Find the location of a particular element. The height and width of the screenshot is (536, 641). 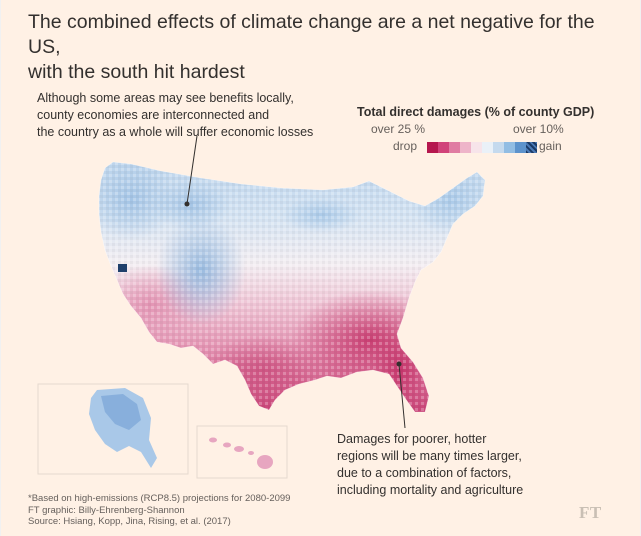

annotation-bottom-line-4: including mortality and agriculture is located at coordinates (430, 490).